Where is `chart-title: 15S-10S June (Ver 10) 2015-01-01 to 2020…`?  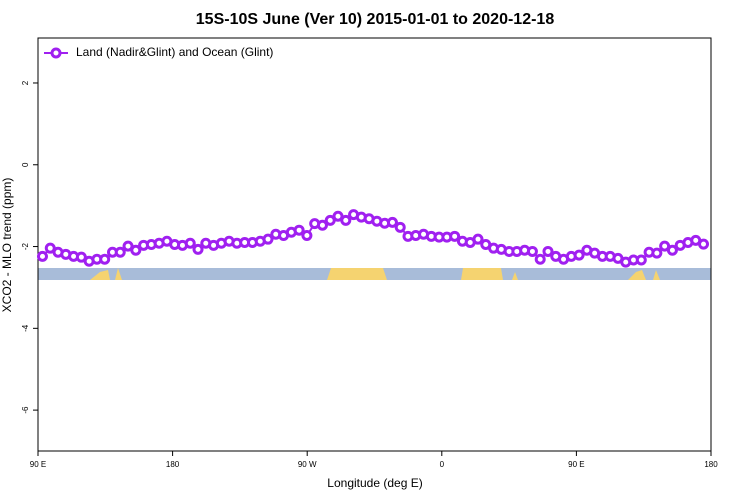
chart-title: 15S-10S June (Ver 10) 2015-01-01 to 2020… is located at coordinates (375, 19).